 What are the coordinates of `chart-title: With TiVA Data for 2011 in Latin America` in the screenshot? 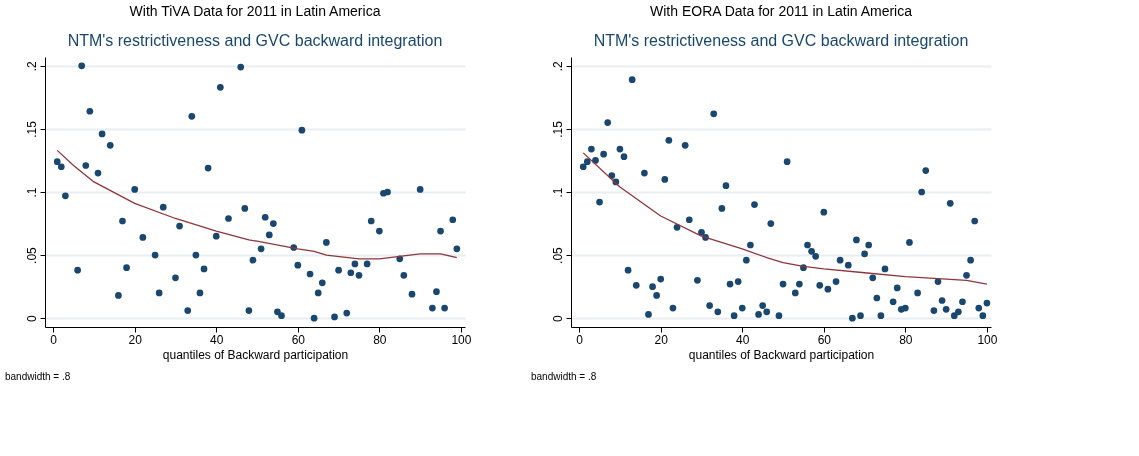 It's located at (255, 11).